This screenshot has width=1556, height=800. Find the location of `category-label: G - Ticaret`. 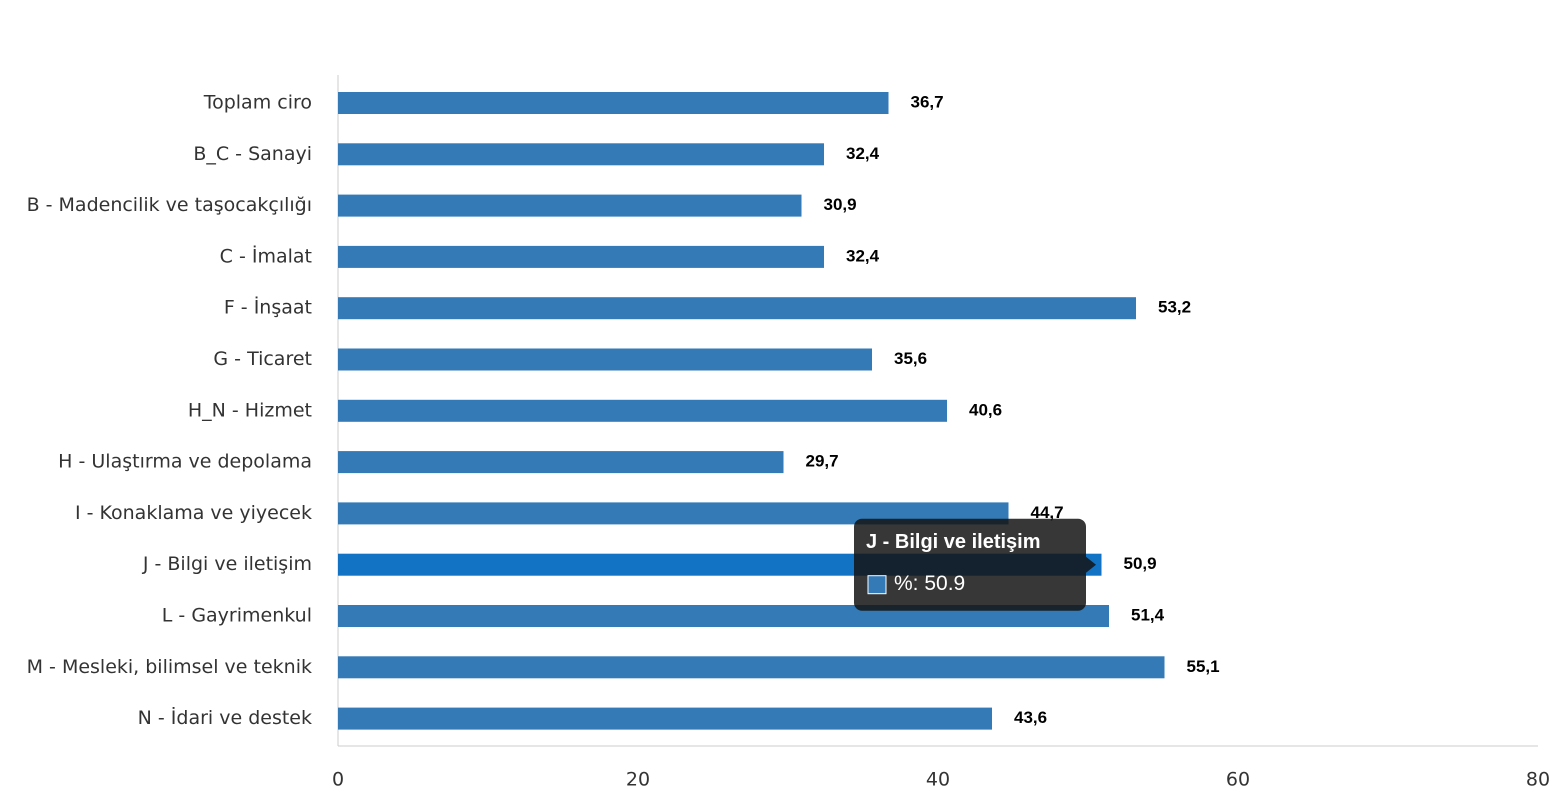

category-label: G - Ticaret is located at coordinates (262, 359).